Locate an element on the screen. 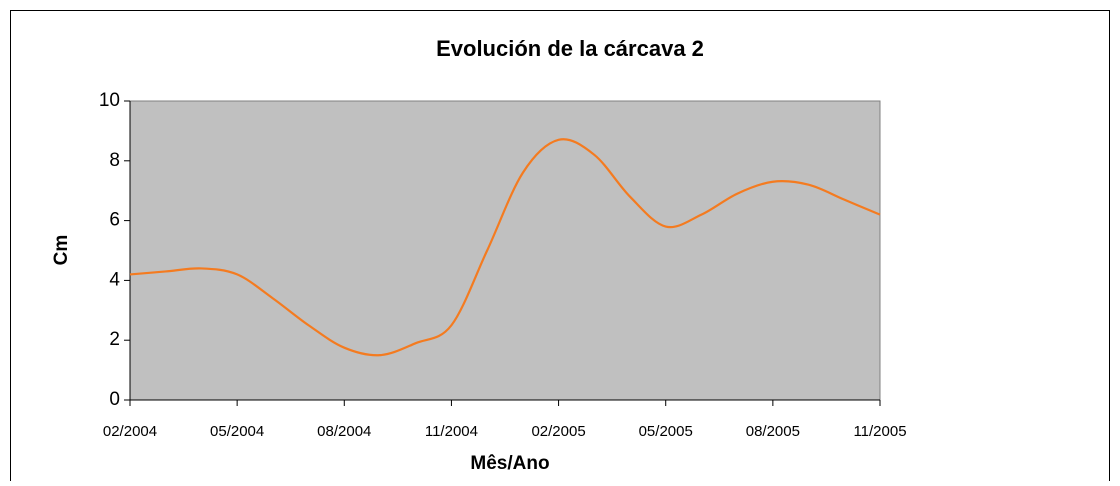  y-tick-label: 0 is located at coordinates (114, 399).